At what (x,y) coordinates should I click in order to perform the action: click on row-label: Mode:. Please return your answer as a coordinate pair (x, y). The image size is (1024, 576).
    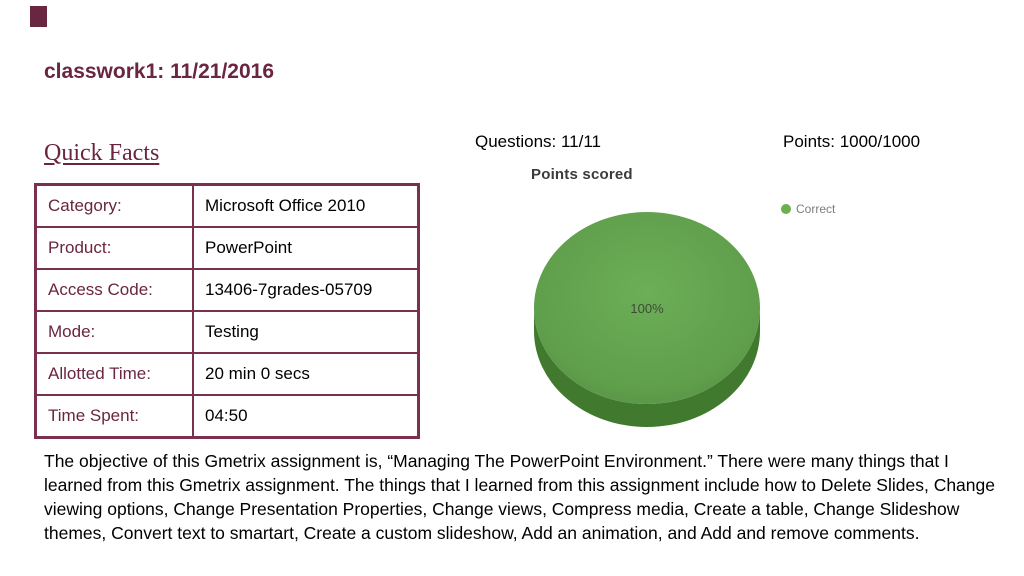
    Looking at the image, I should click on (114, 332).